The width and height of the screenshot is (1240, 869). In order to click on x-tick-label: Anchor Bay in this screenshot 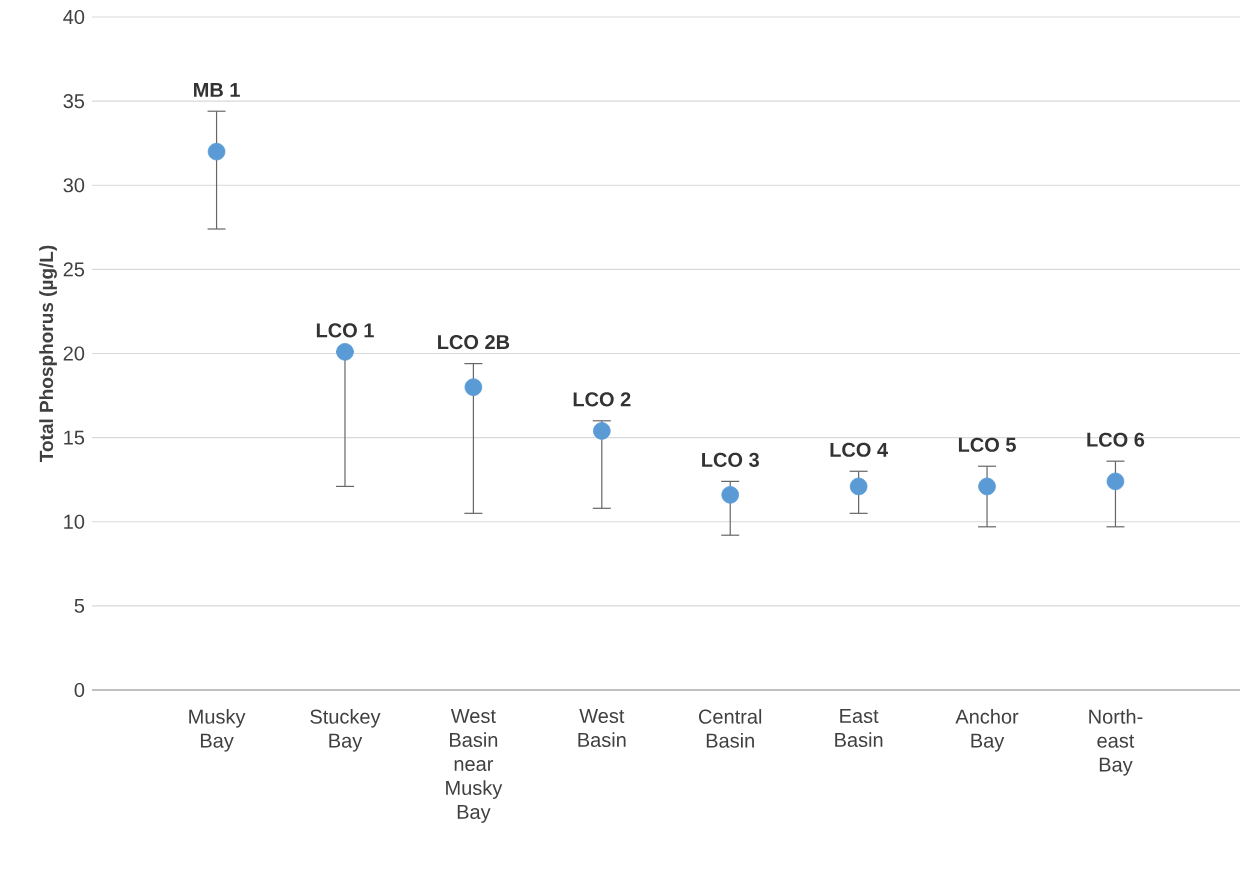, I will do `click(987, 730)`.